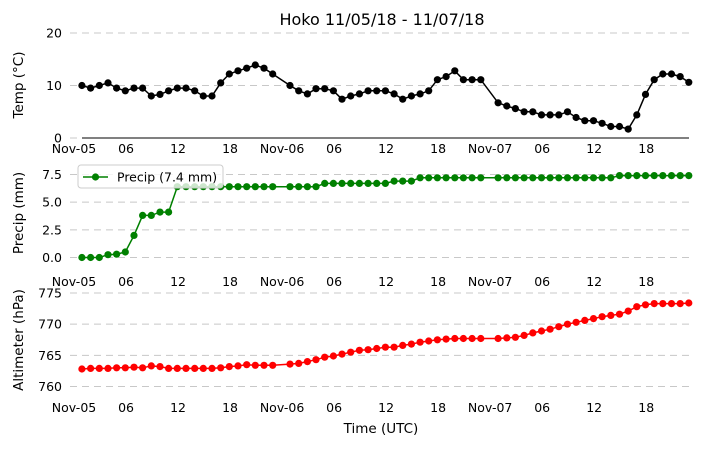  I want to click on temp-series-line, so click(385, 97).